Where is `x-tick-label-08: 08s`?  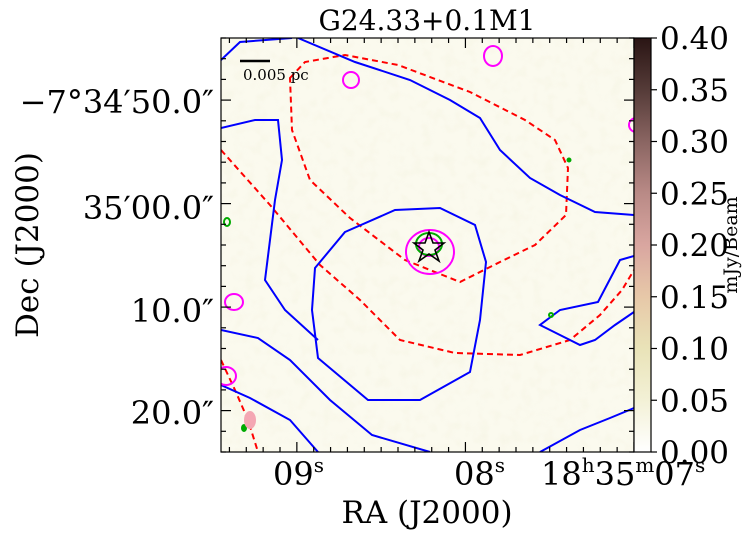
x-tick-label-08: 08s is located at coordinates (479, 473).